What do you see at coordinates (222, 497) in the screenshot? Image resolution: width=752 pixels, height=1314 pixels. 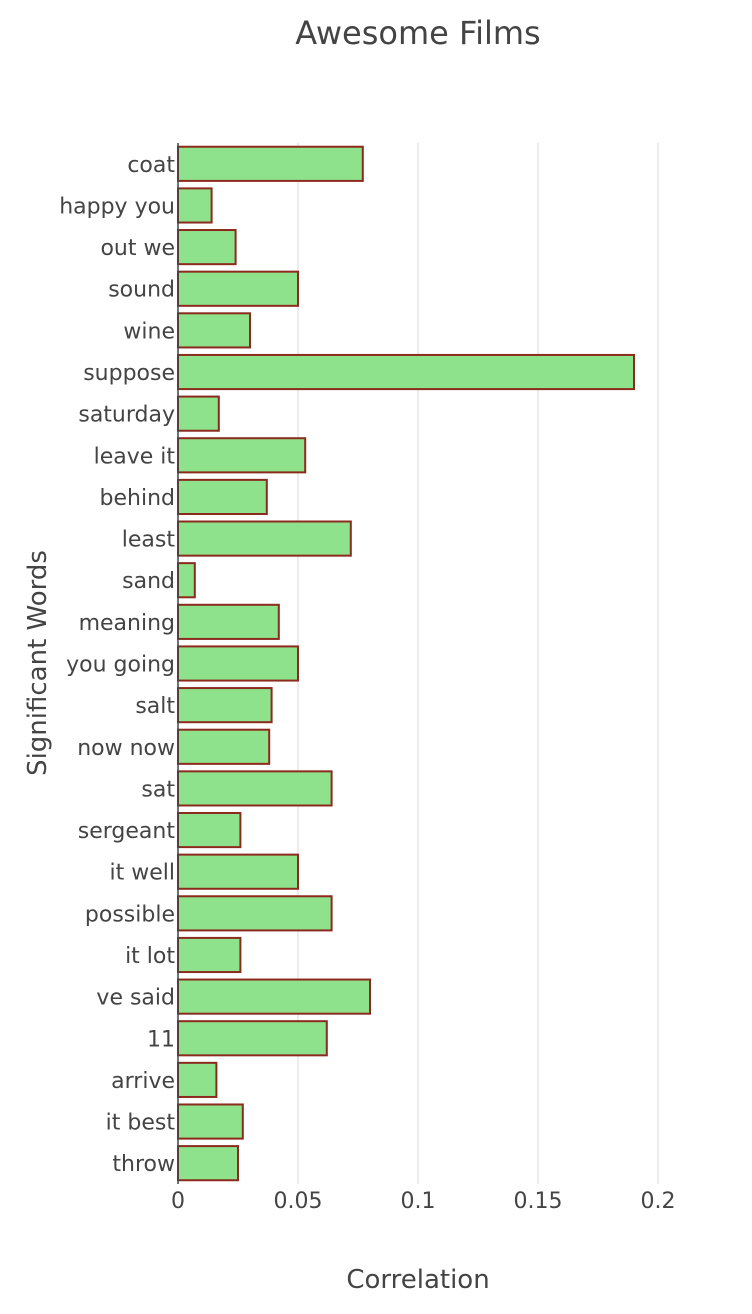 I see `bar-behind` at bounding box center [222, 497].